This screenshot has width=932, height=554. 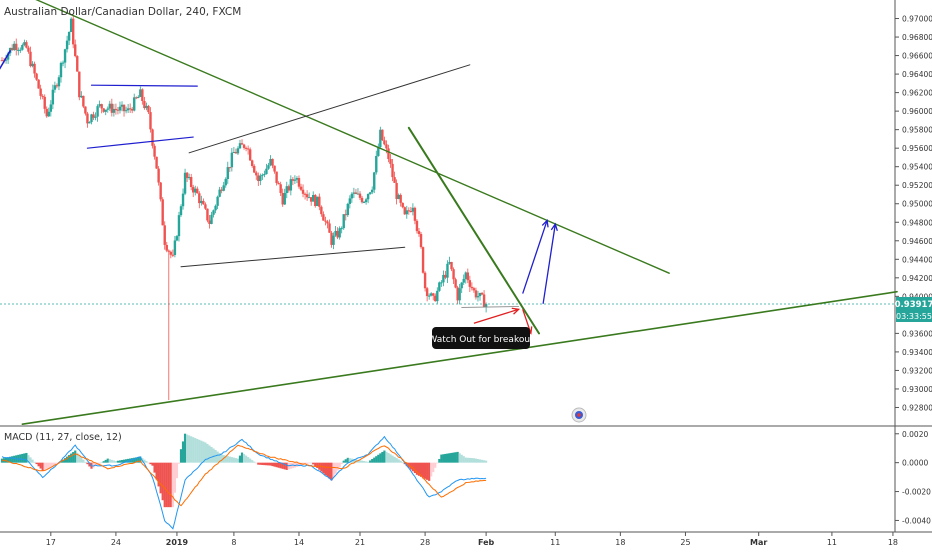 I want to click on price-tick-label: 0.96600, so click(x=917, y=56).